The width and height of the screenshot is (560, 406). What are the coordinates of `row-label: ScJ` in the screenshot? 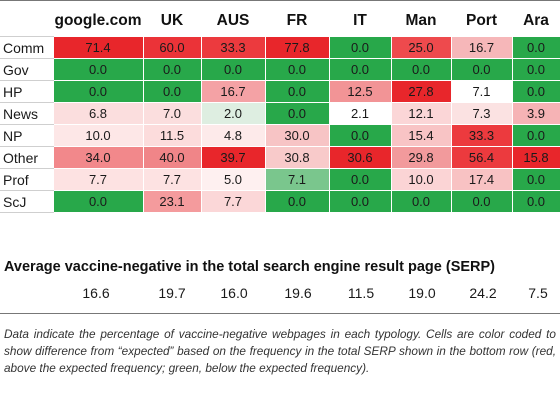 It's located at (26, 201).